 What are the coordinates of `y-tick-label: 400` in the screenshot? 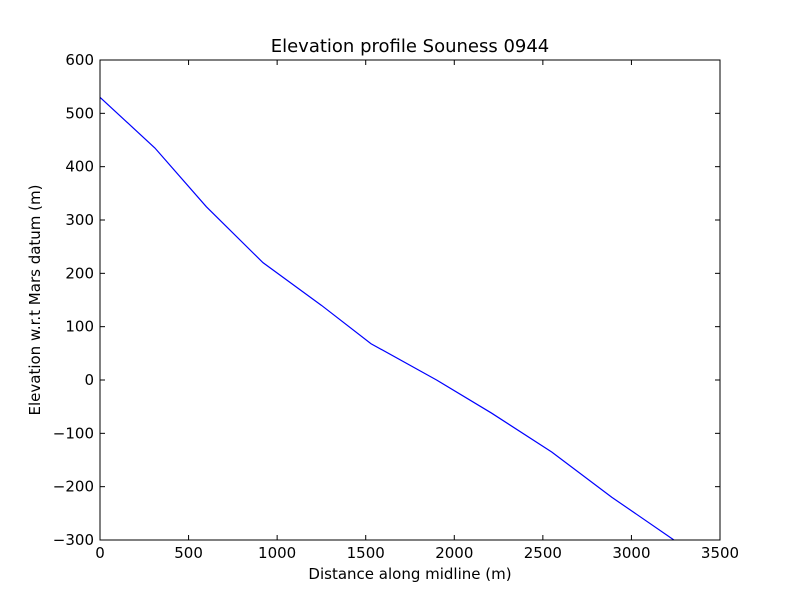 It's located at (79, 167).